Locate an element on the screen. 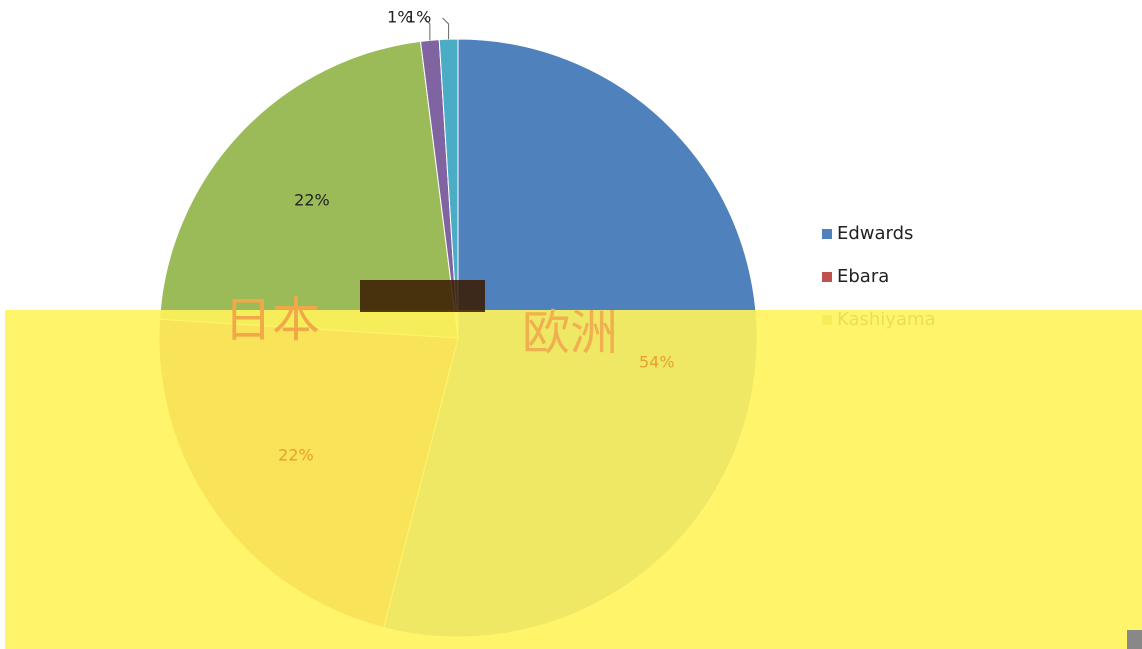 This screenshot has width=1142, height=649. scroll-corner is located at coordinates (1134, 639).